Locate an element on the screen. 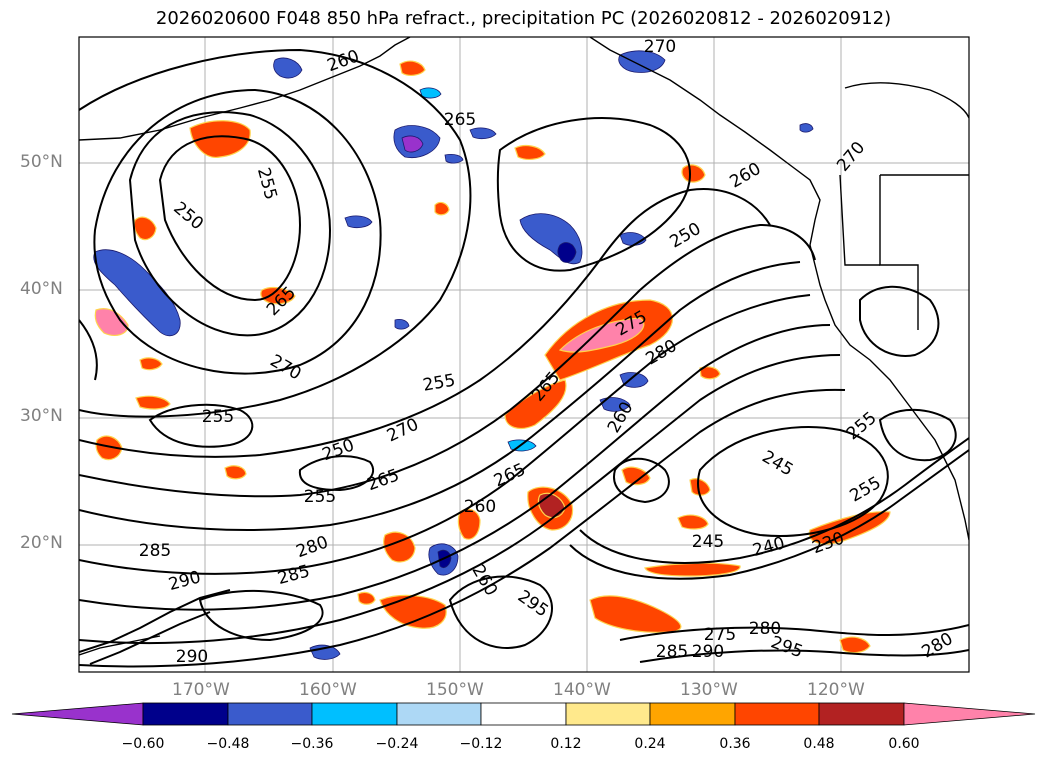  lon-label-170w: 170°W is located at coordinates (201, 690).